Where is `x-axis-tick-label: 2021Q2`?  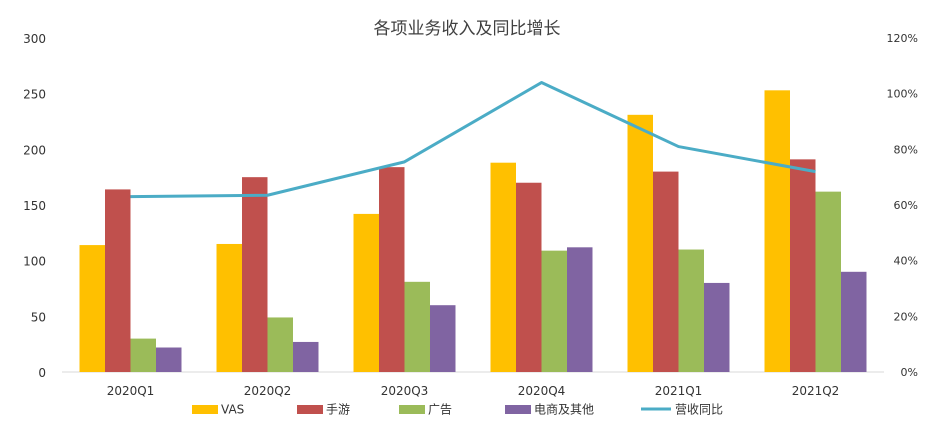 x-axis-tick-label: 2021Q2 is located at coordinates (816, 391).